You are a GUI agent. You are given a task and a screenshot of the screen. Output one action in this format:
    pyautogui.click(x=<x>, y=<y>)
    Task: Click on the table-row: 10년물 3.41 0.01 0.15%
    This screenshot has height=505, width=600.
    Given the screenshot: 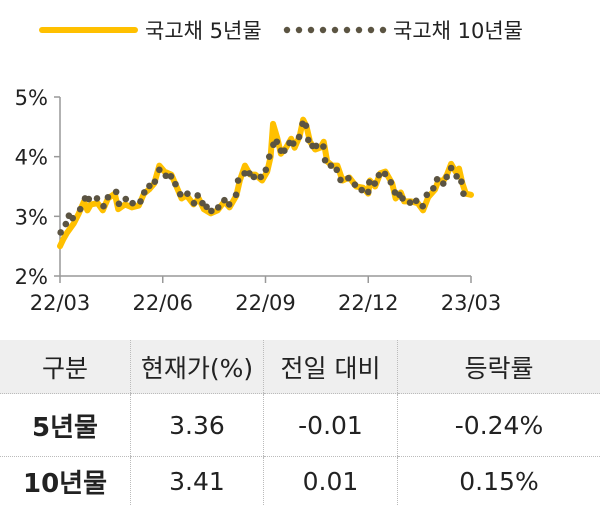 What is the action you would take?
    pyautogui.click(x=300, y=481)
    